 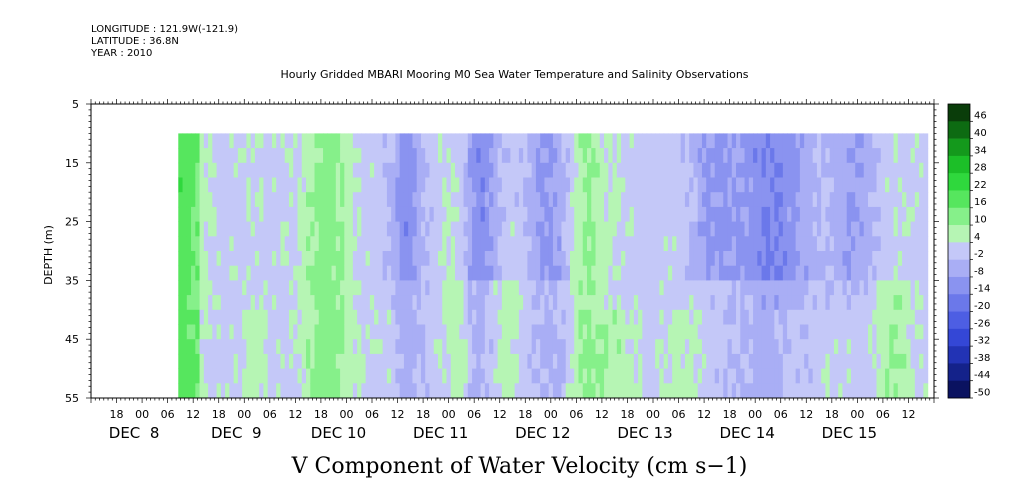 What do you see at coordinates (980, 116) in the screenshot?
I see `colorbar-label: 46` at bounding box center [980, 116].